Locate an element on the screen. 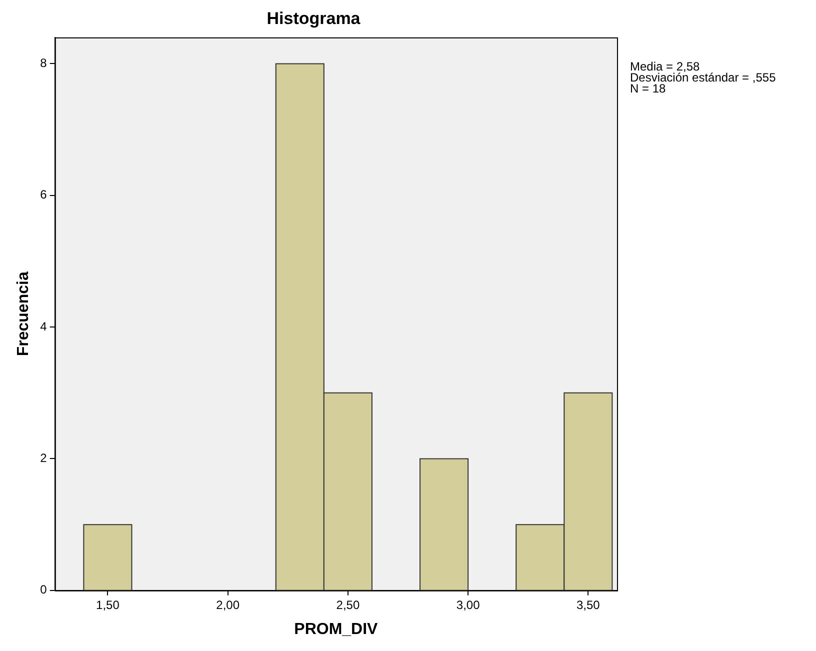  y-tick-label: 4 is located at coordinates (44, 326).